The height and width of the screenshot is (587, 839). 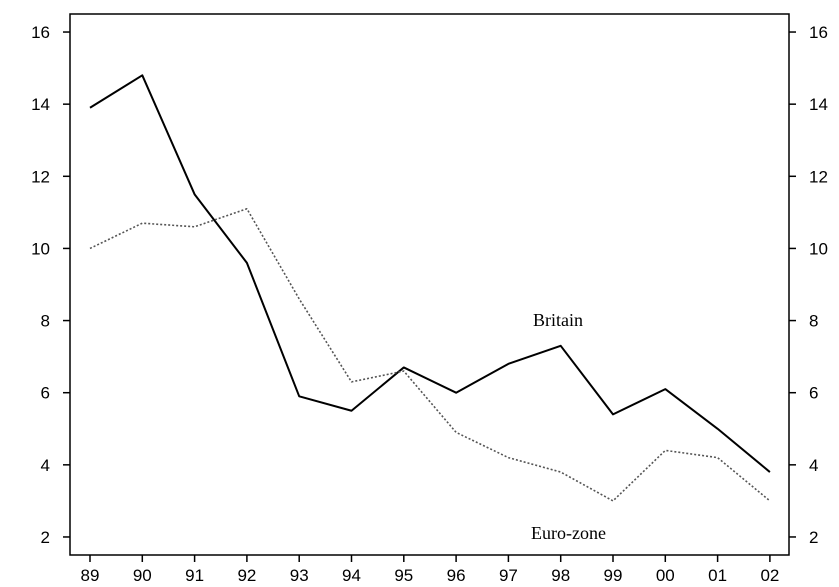 What do you see at coordinates (456, 575) in the screenshot?
I see `x-tick-label: 96` at bounding box center [456, 575].